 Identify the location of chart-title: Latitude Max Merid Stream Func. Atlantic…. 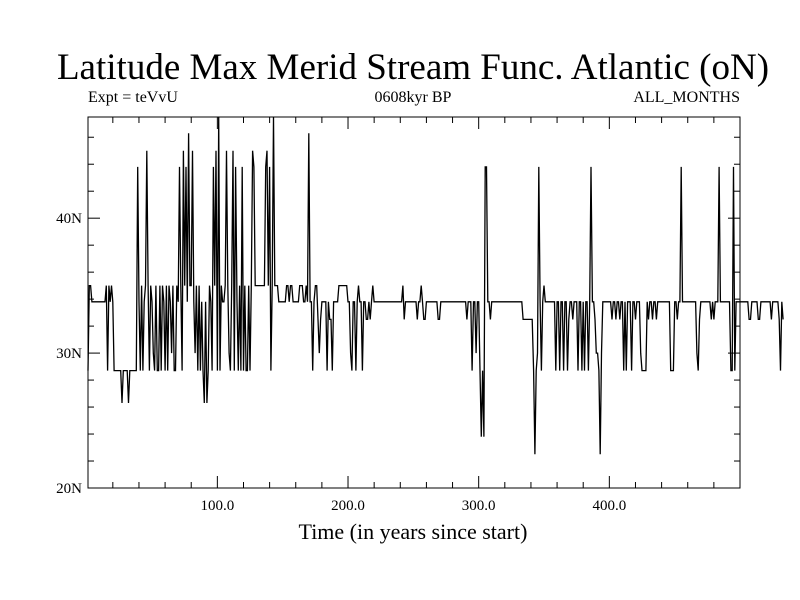
(413, 67).